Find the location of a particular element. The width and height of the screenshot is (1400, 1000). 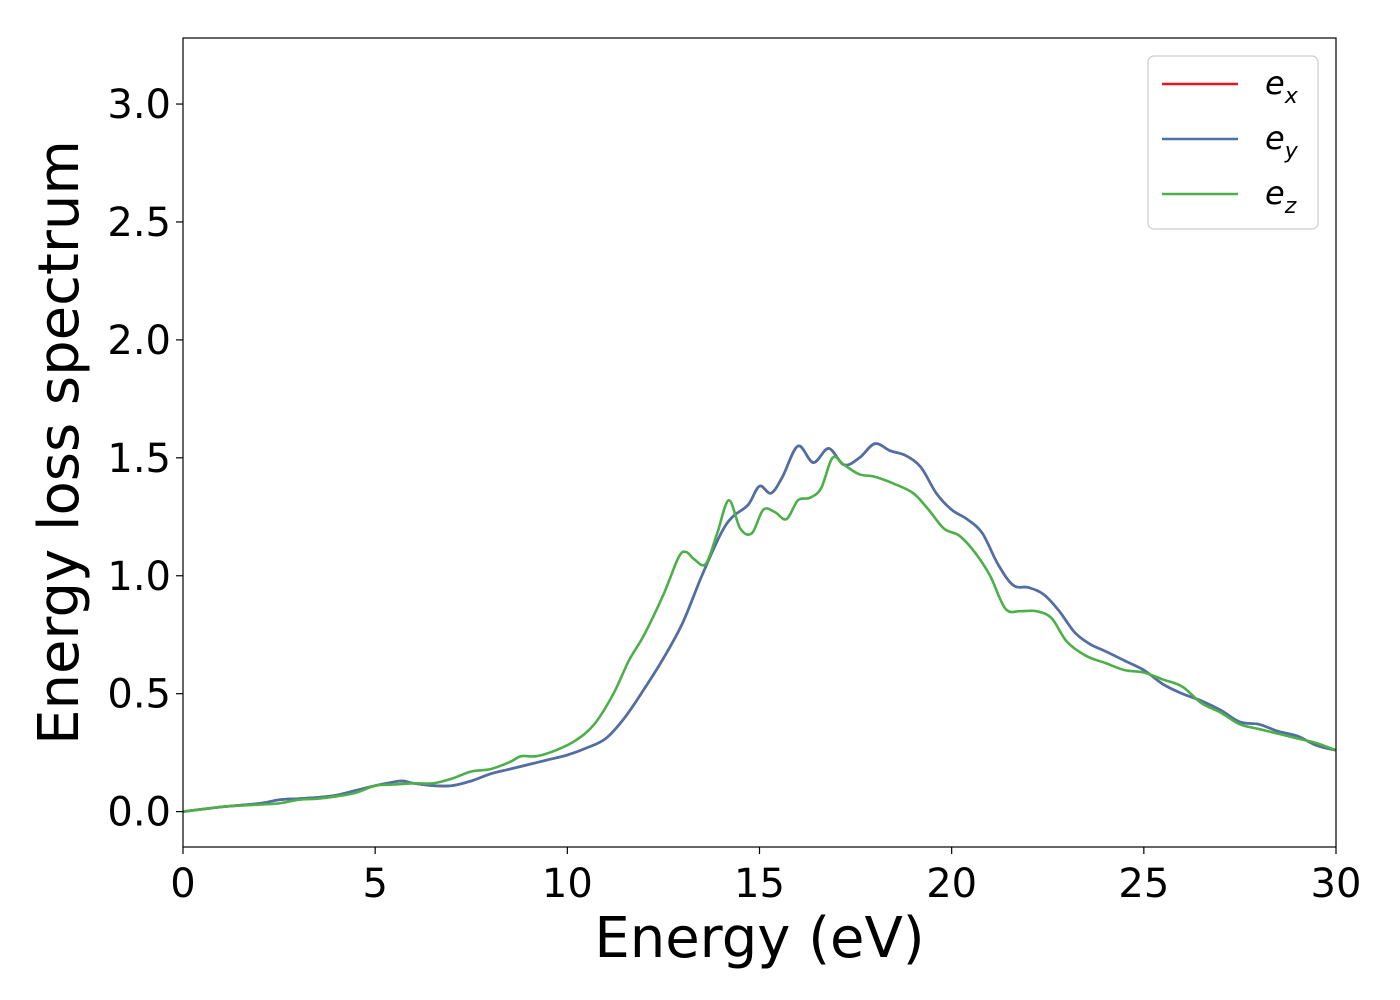

x-tick-label: 15 is located at coordinates (759, 884).